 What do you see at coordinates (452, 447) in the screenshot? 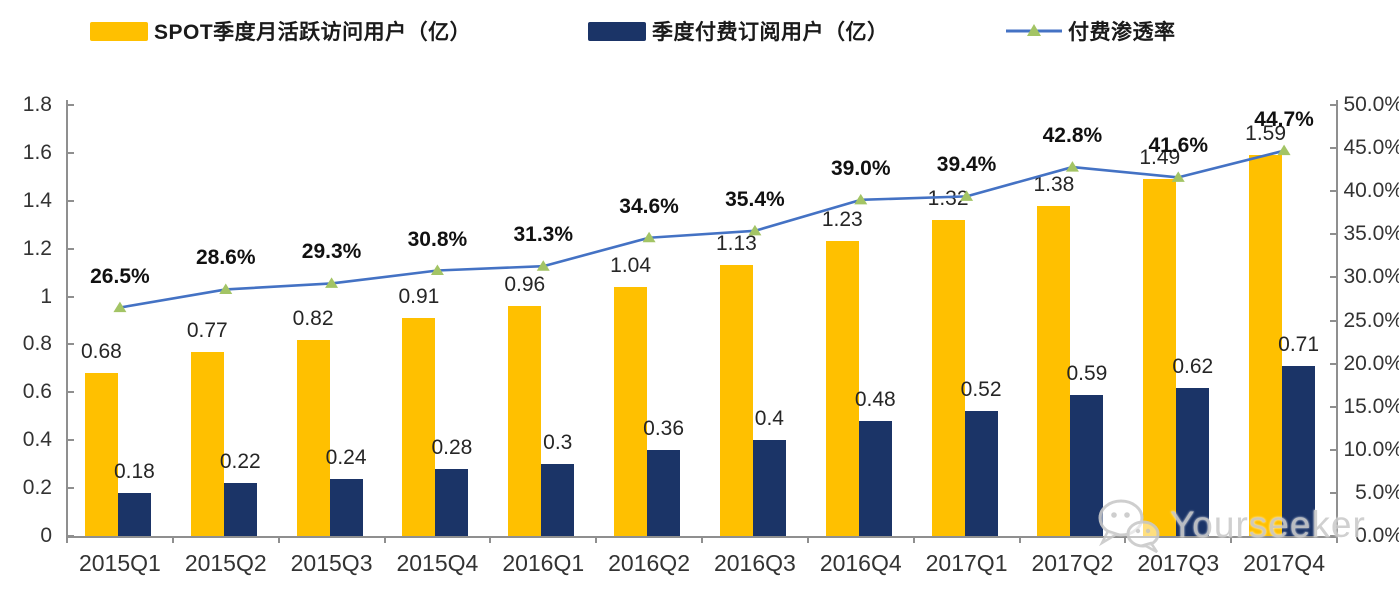
I see `bar-subs-value-label: 0.28` at bounding box center [452, 447].